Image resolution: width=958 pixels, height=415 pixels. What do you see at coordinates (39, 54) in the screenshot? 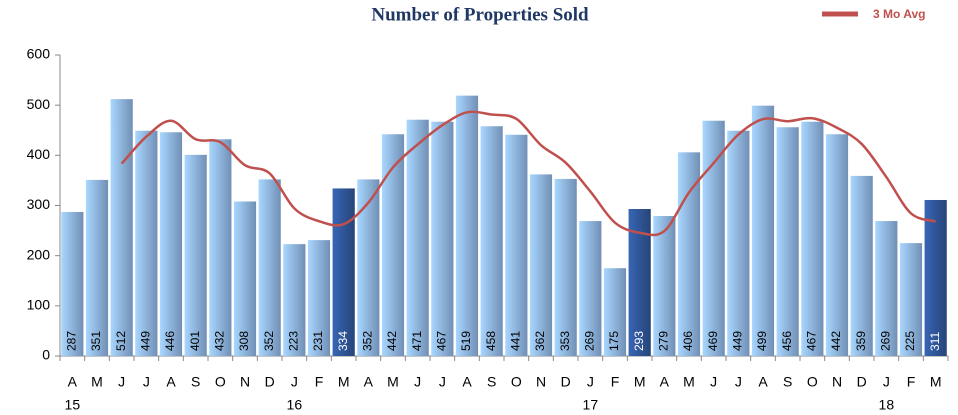
I see `y-tick-label: 600` at bounding box center [39, 54].